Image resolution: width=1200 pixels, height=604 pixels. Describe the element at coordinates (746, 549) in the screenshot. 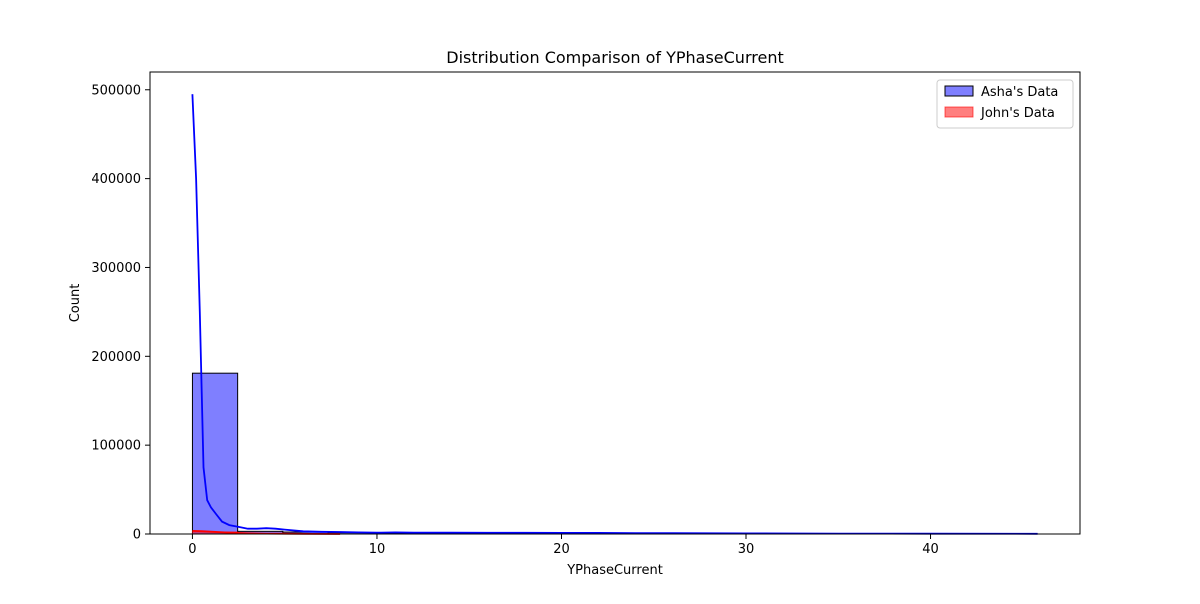

I see `x-tick-label-30: 30` at that location.